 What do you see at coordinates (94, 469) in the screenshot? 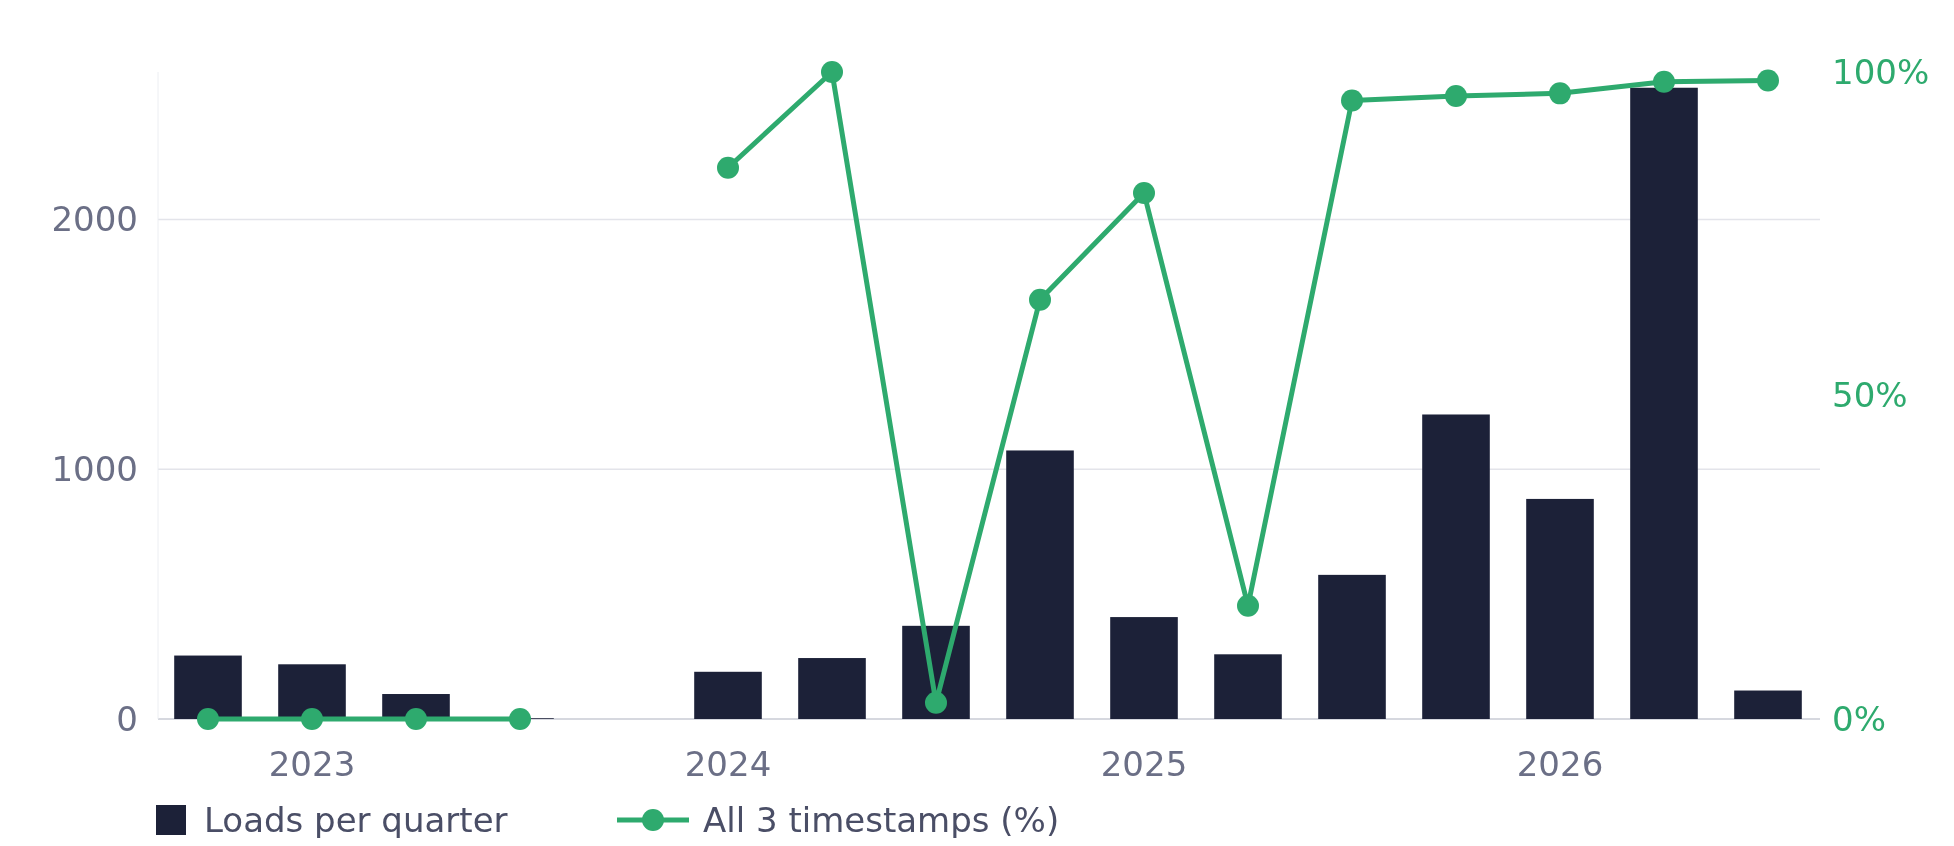
I see `y-tick-label: 1000` at bounding box center [94, 469].